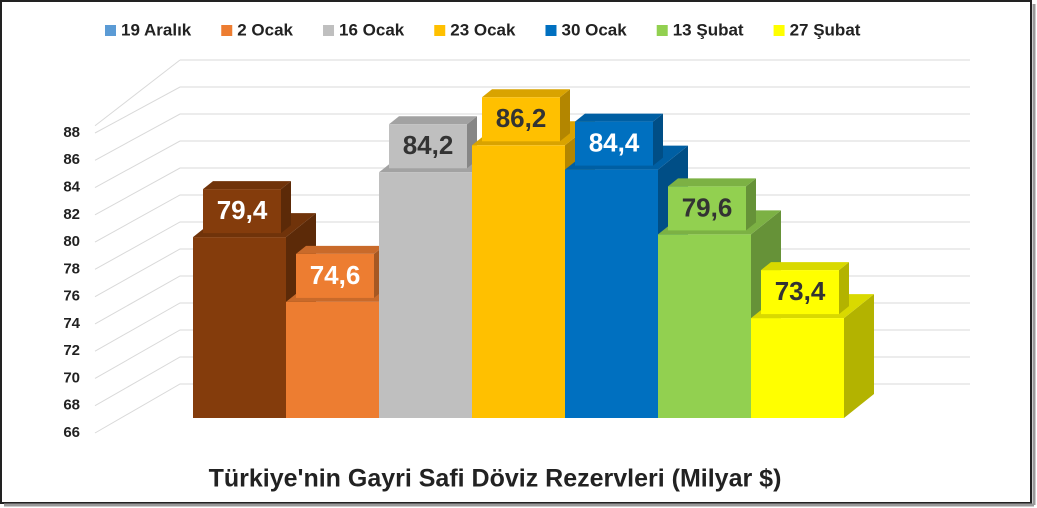  I want to click on legend-label: 27 Şubat, so click(825, 29).